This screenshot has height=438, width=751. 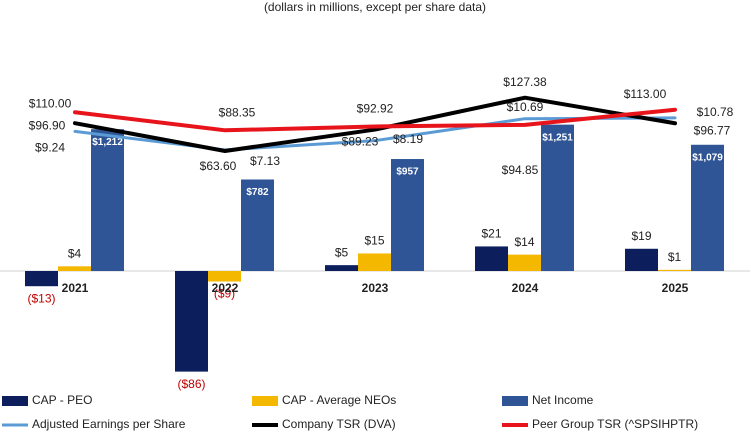 I want to click on x-tick-label: 2021, so click(x=75, y=288).